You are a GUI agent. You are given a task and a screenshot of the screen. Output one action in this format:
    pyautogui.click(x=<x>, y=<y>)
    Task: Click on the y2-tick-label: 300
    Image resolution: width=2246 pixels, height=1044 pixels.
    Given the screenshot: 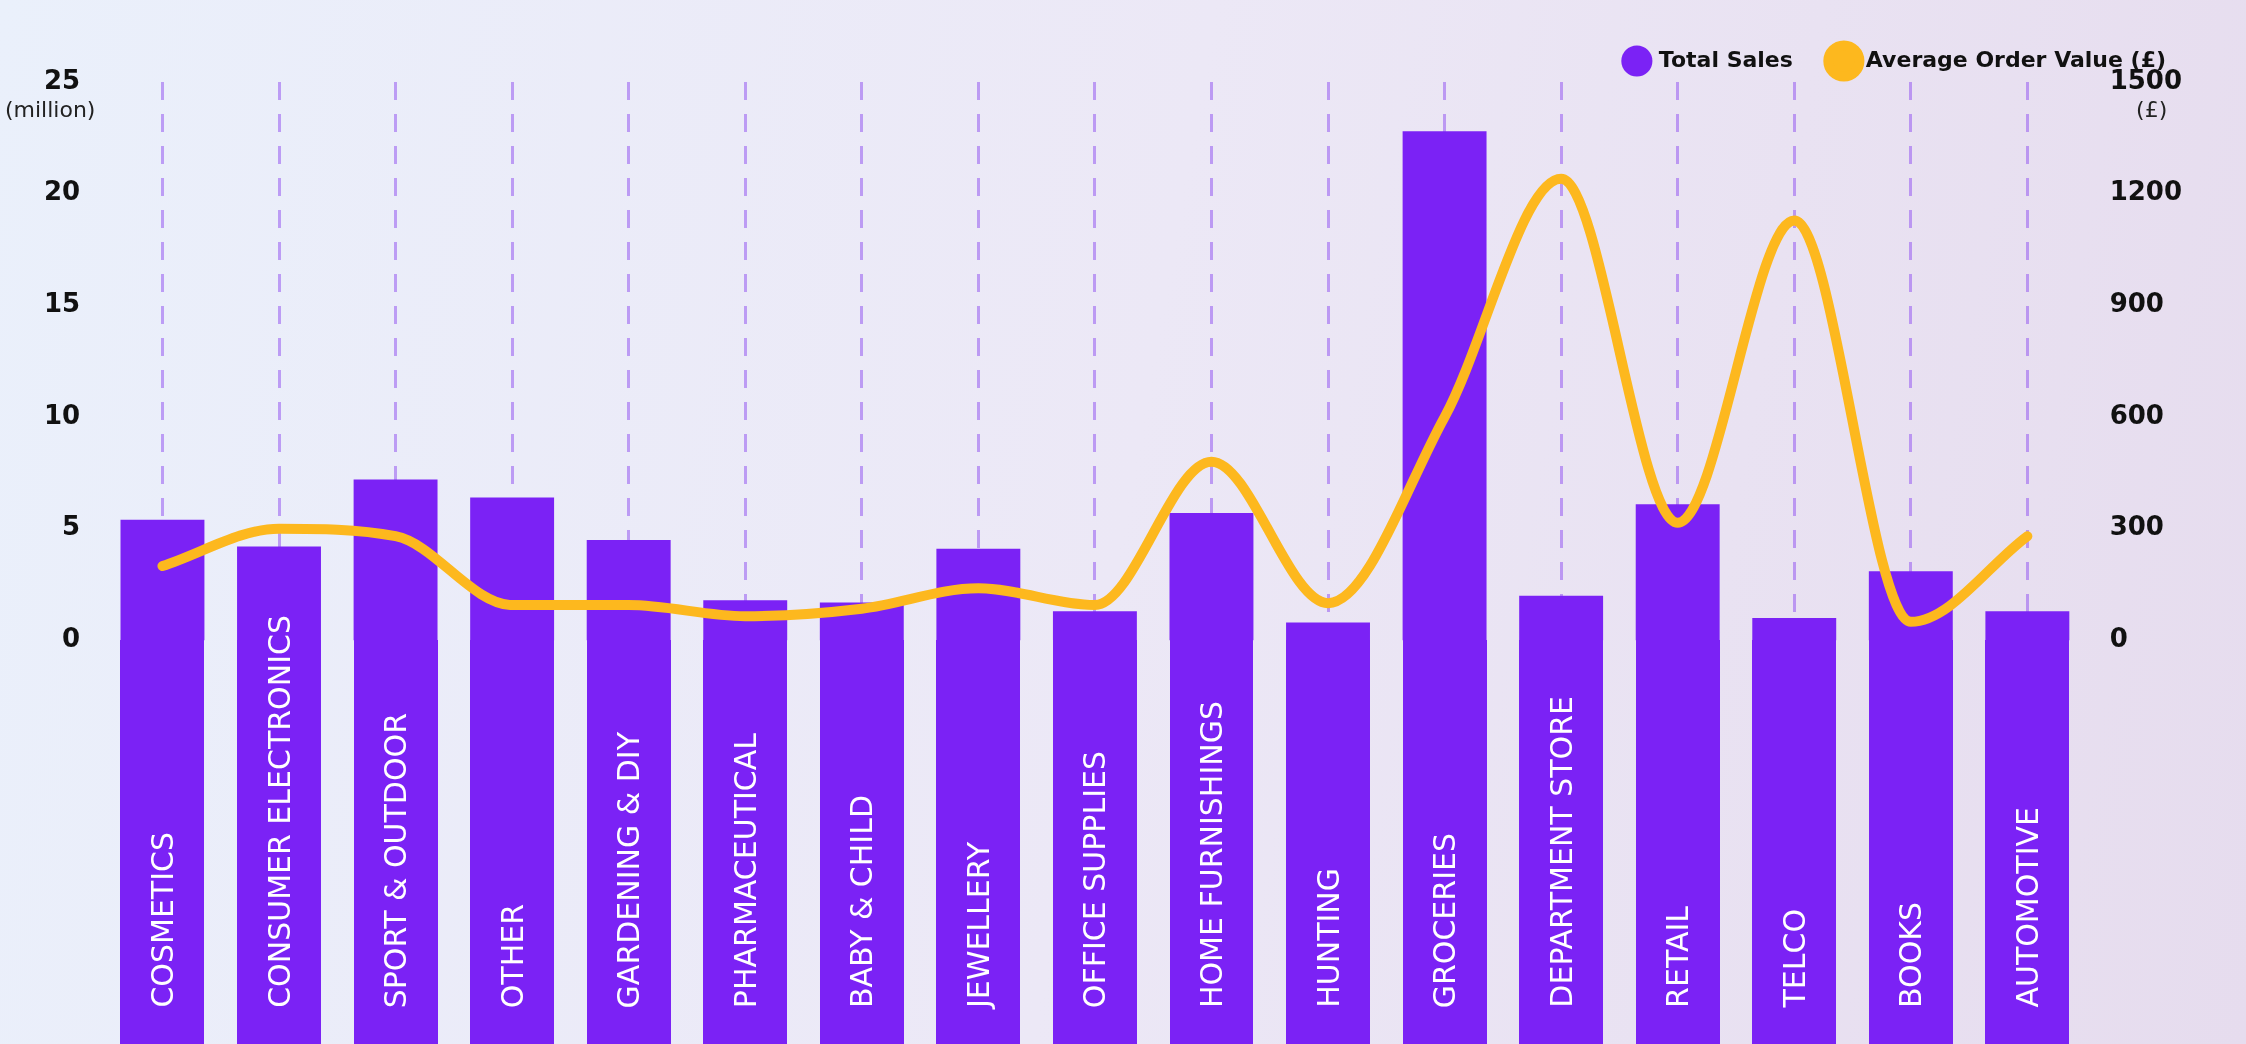 What is the action you would take?
    pyautogui.click(x=2136, y=526)
    